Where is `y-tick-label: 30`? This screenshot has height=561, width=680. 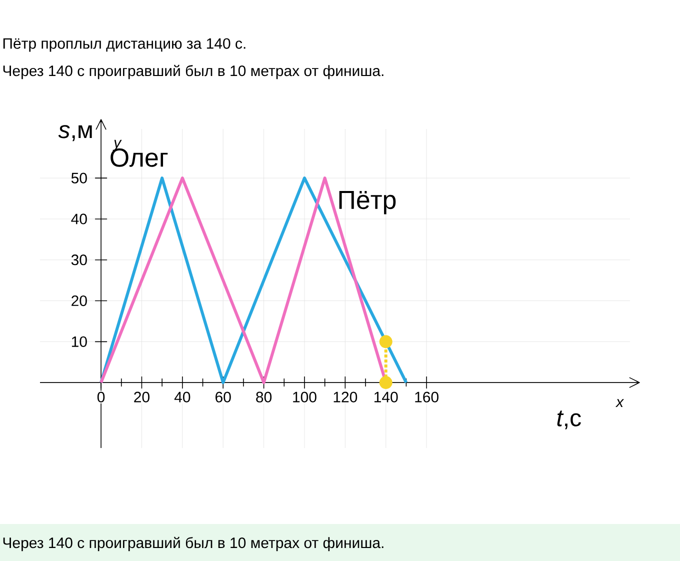
y-tick-label: 30 is located at coordinates (79, 260).